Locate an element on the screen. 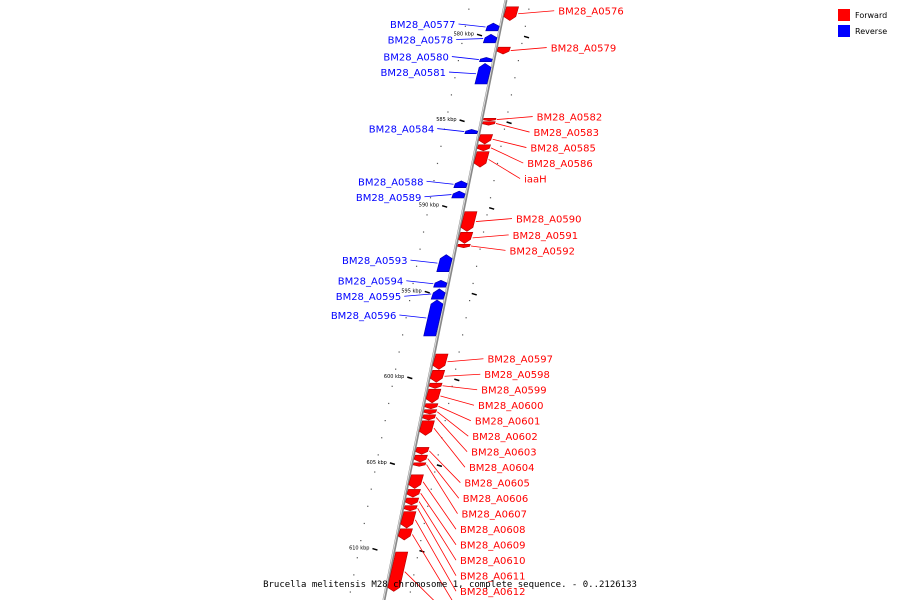 The image size is (900, 600). gene-label: BM28_A0601 is located at coordinates (508, 422).